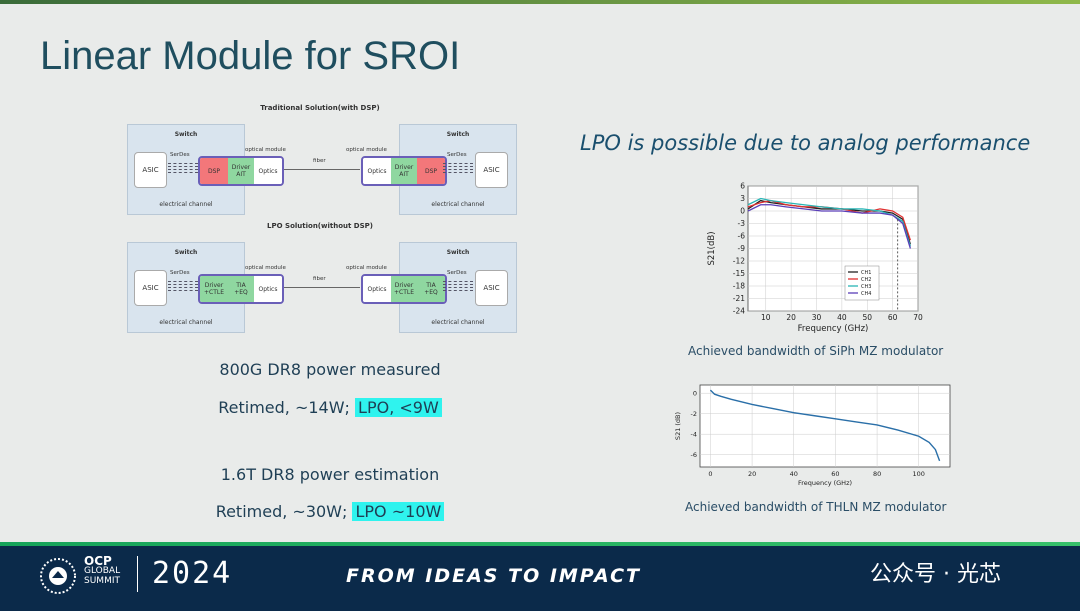 The image size is (1080, 611). Describe the element at coordinates (491, 170) in the screenshot. I see `asic-right-traditional: ASIC` at that location.